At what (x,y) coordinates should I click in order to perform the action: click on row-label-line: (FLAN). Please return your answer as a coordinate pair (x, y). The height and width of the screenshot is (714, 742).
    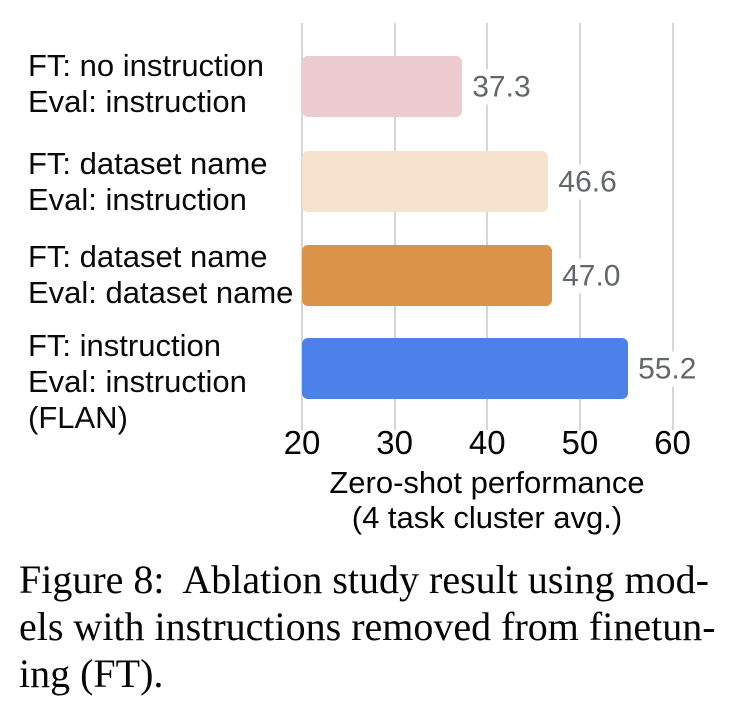
    Looking at the image, I should click on (78, 417).